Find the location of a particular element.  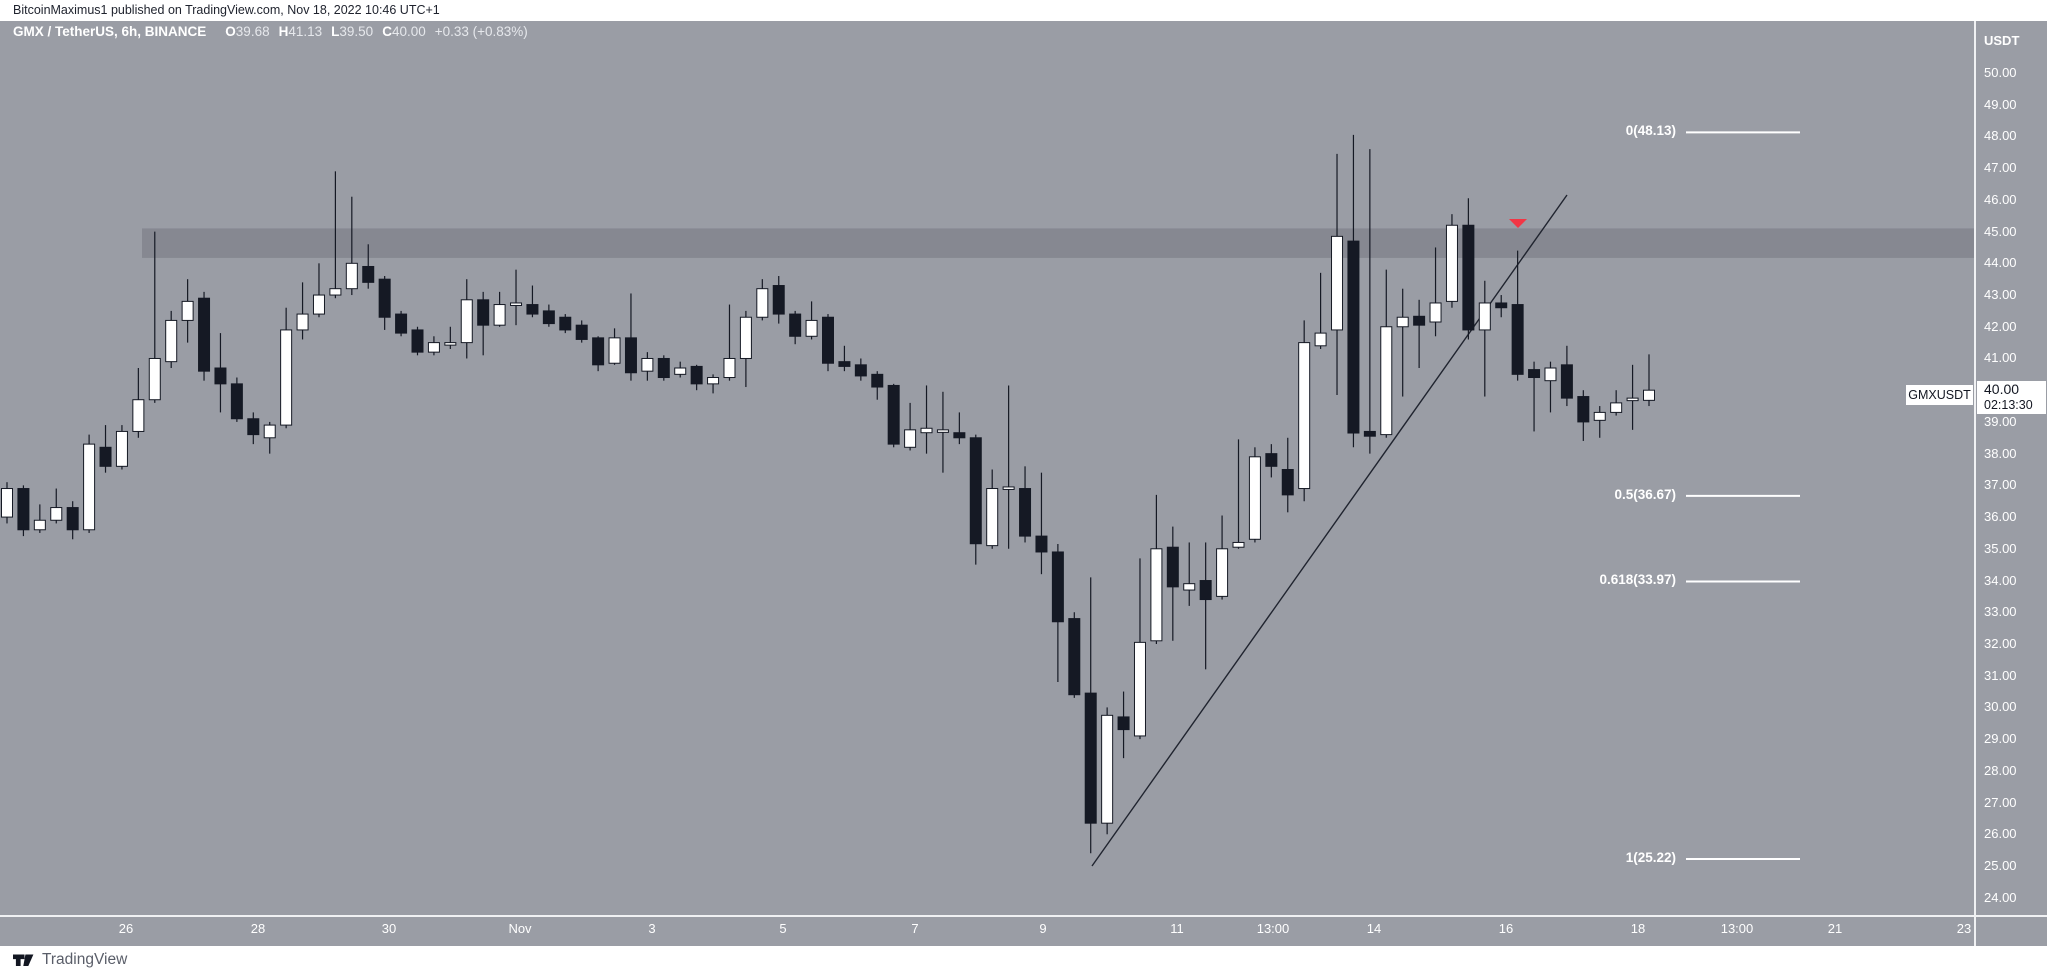

time-tick-label: 3 is located at coordinates (652, 928).